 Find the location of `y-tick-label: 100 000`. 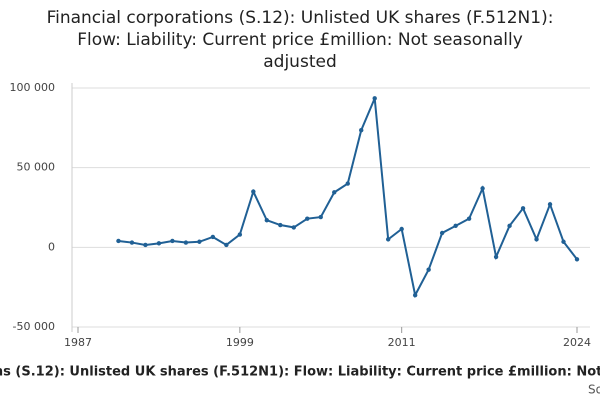

y-tick-label: 100 000 is located at coordinates (33, 87).